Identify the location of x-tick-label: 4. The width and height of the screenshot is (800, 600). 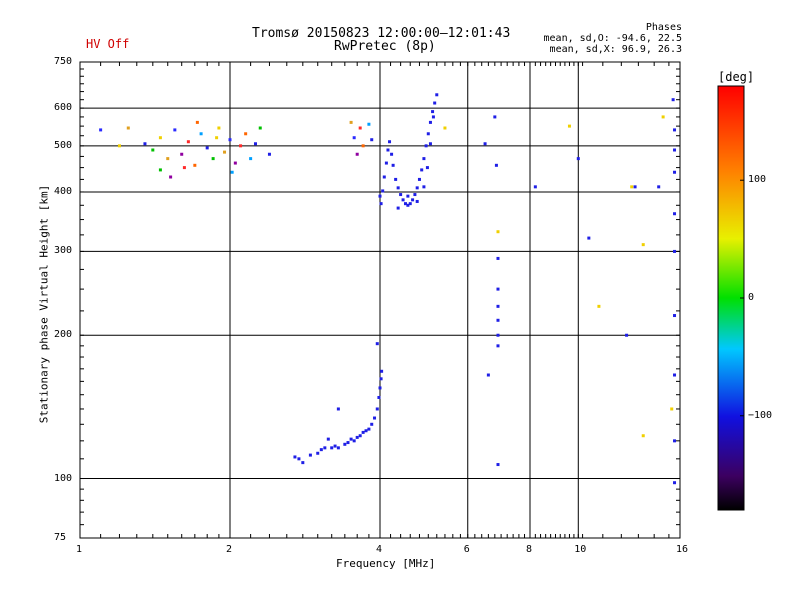
(379, 549).